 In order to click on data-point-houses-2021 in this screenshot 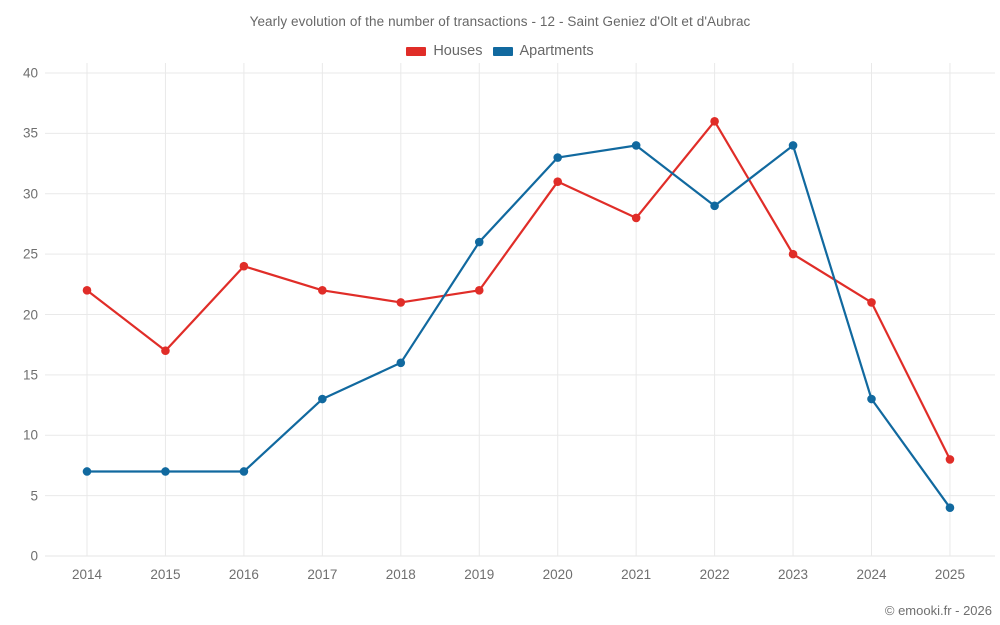, I will do `click(636, 218)`.